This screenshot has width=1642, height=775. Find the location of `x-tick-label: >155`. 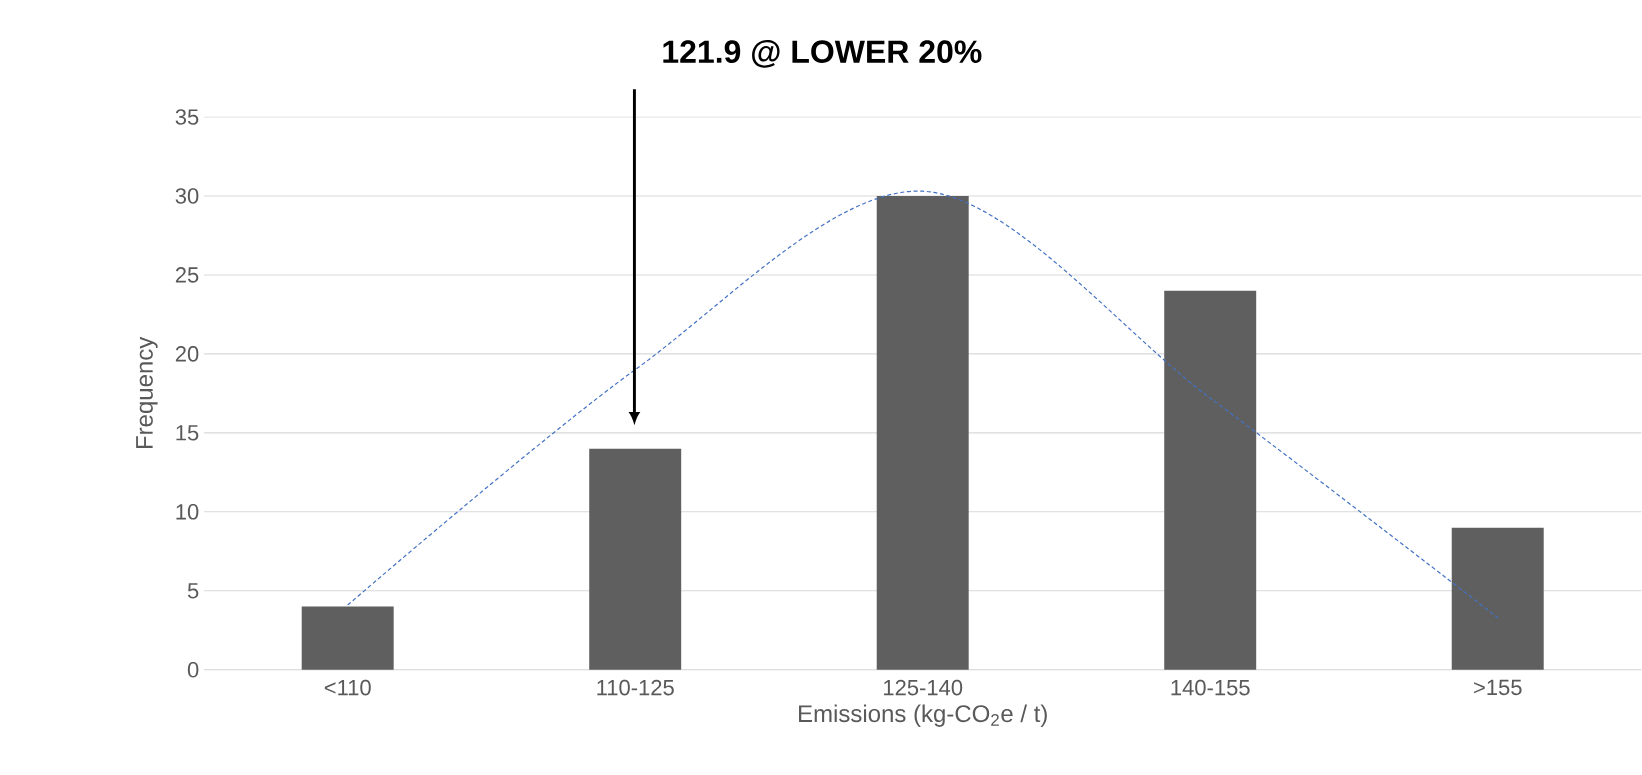

x-tick-label: >155 is located at coordinates (1498, 687).